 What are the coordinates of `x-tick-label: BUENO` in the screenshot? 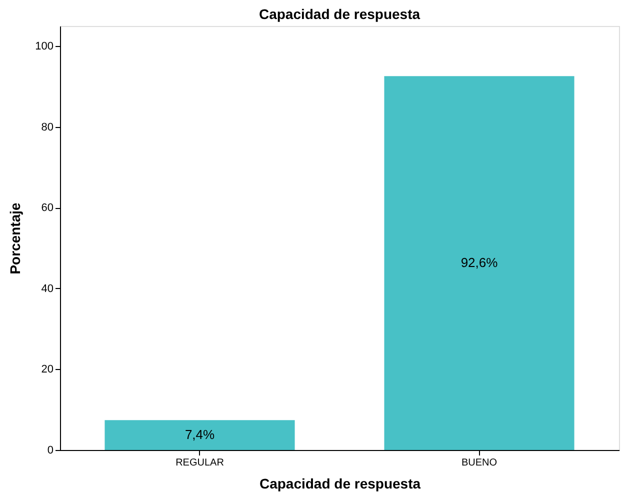 It's located at (479, 463).